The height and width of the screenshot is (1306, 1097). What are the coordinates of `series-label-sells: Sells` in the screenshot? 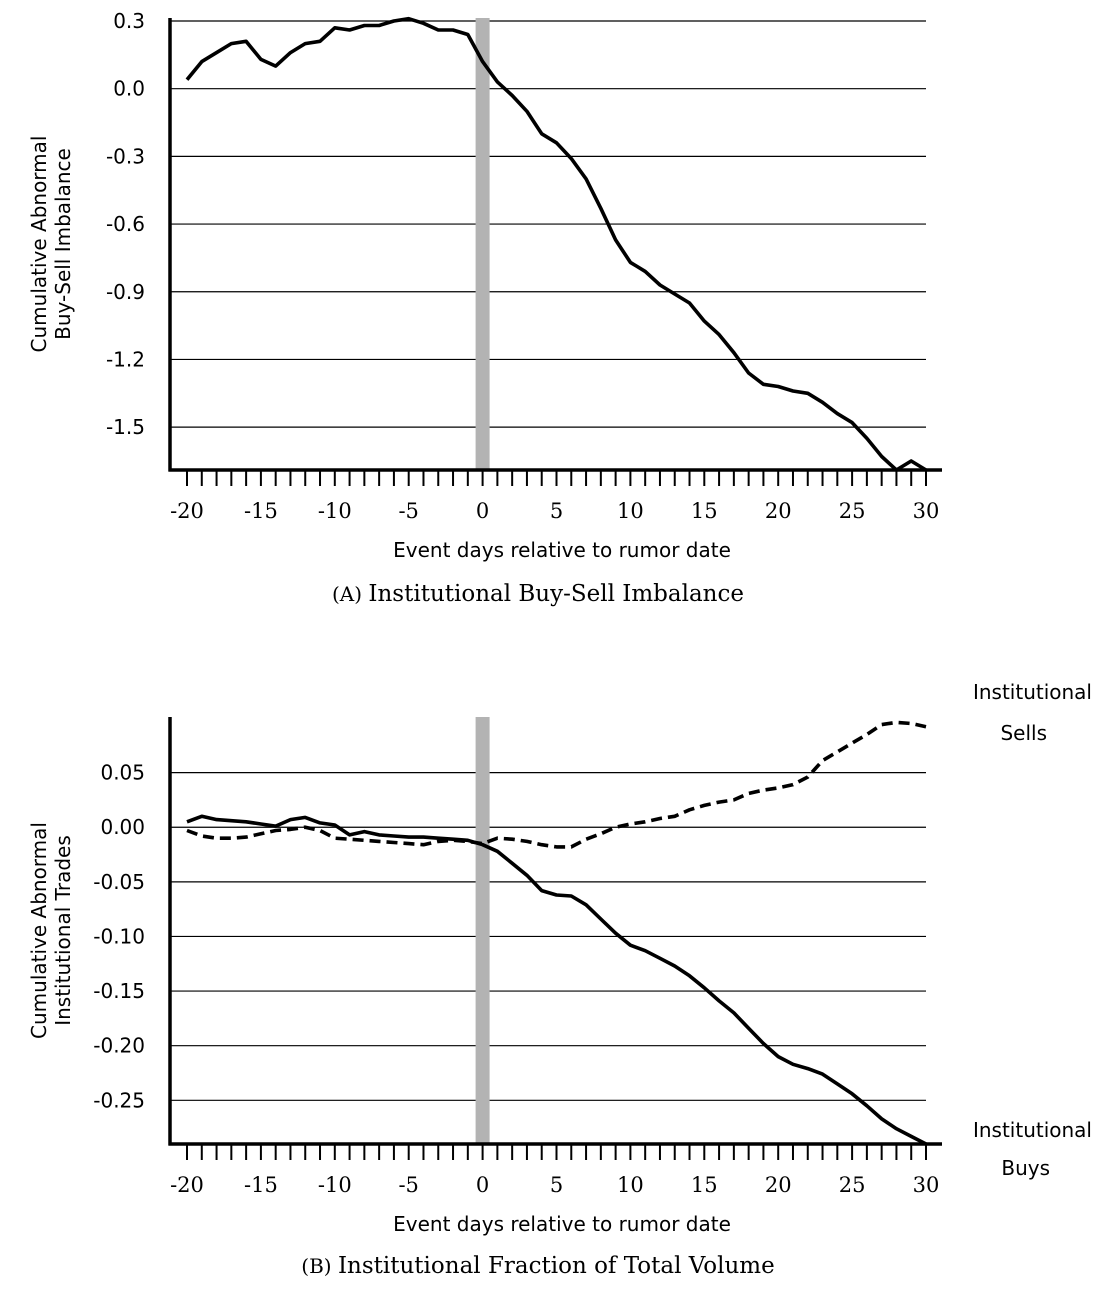 It's located at (1023, 733).